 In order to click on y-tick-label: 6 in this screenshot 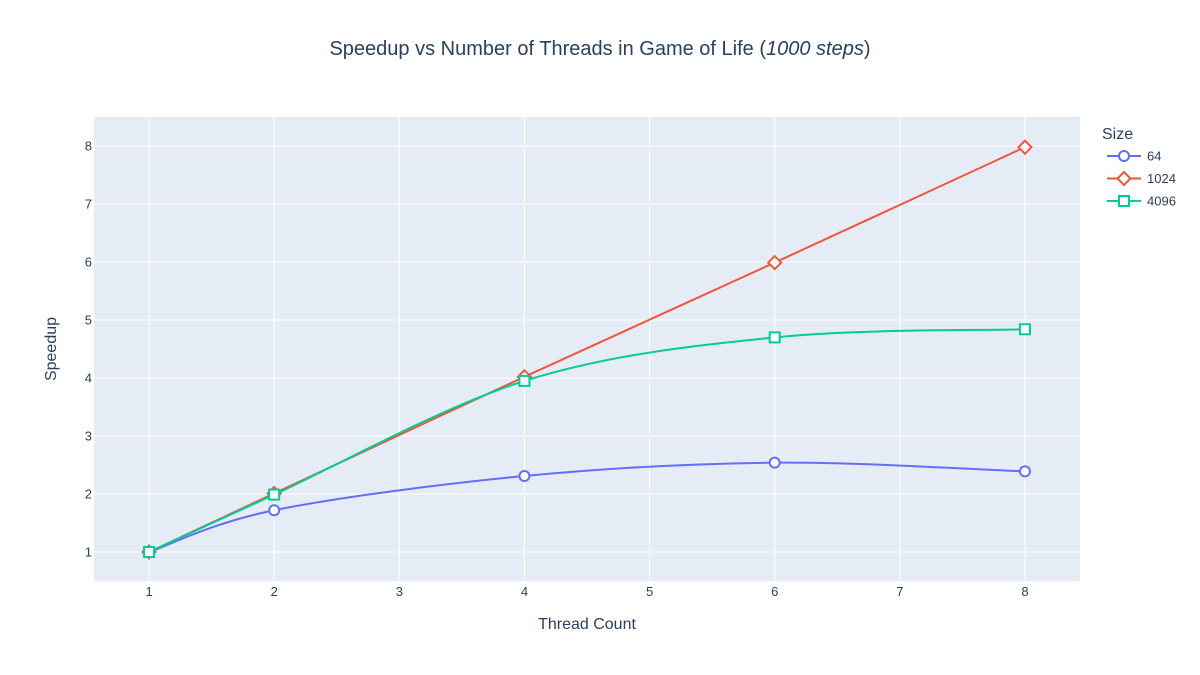, I will do `click(88, 262)`.